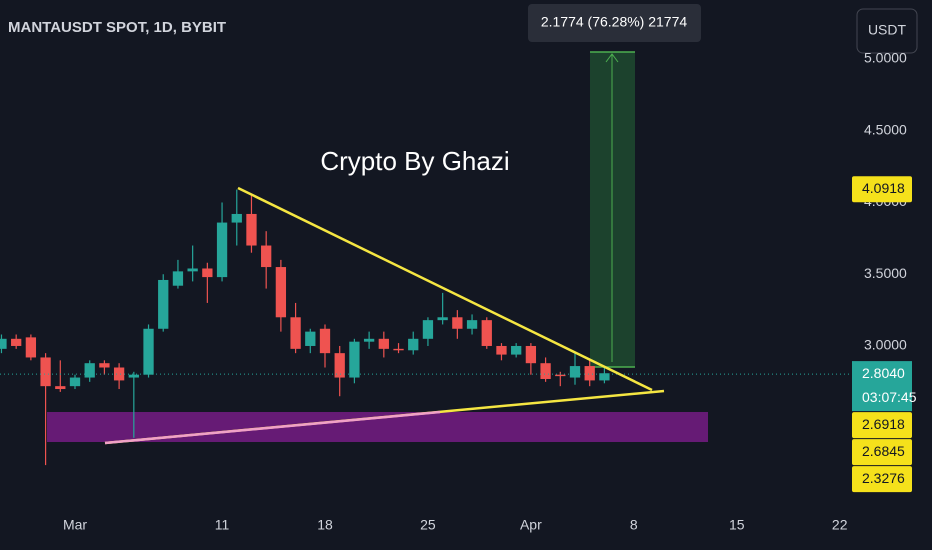 This screenshot has height=550, width=932. I want to click on currency-button, so click(887, 31).